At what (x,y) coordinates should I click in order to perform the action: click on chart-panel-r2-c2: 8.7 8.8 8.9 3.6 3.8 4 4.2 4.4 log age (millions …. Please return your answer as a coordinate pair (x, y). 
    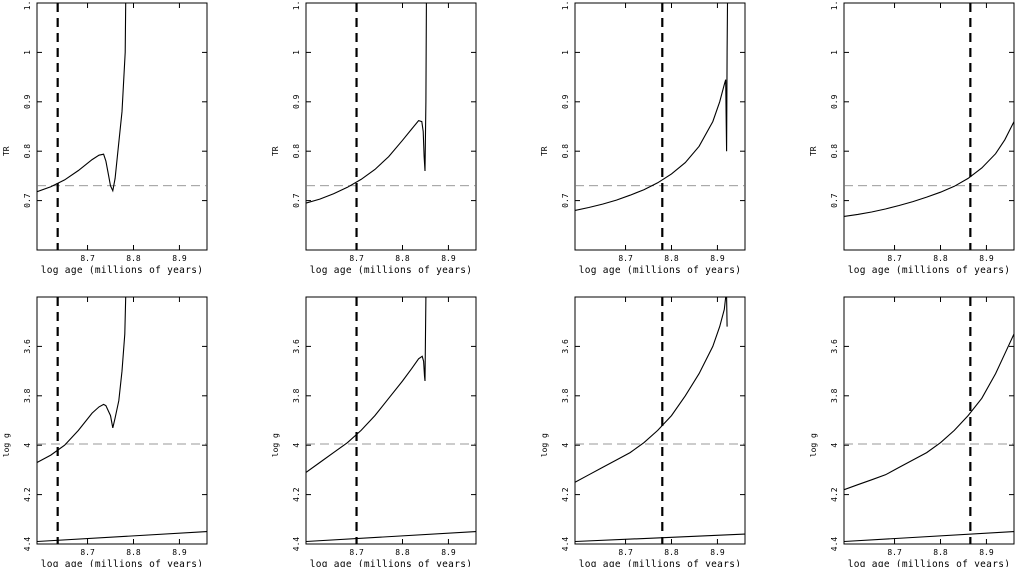
    Looking at the image, I should click on (374, 431).